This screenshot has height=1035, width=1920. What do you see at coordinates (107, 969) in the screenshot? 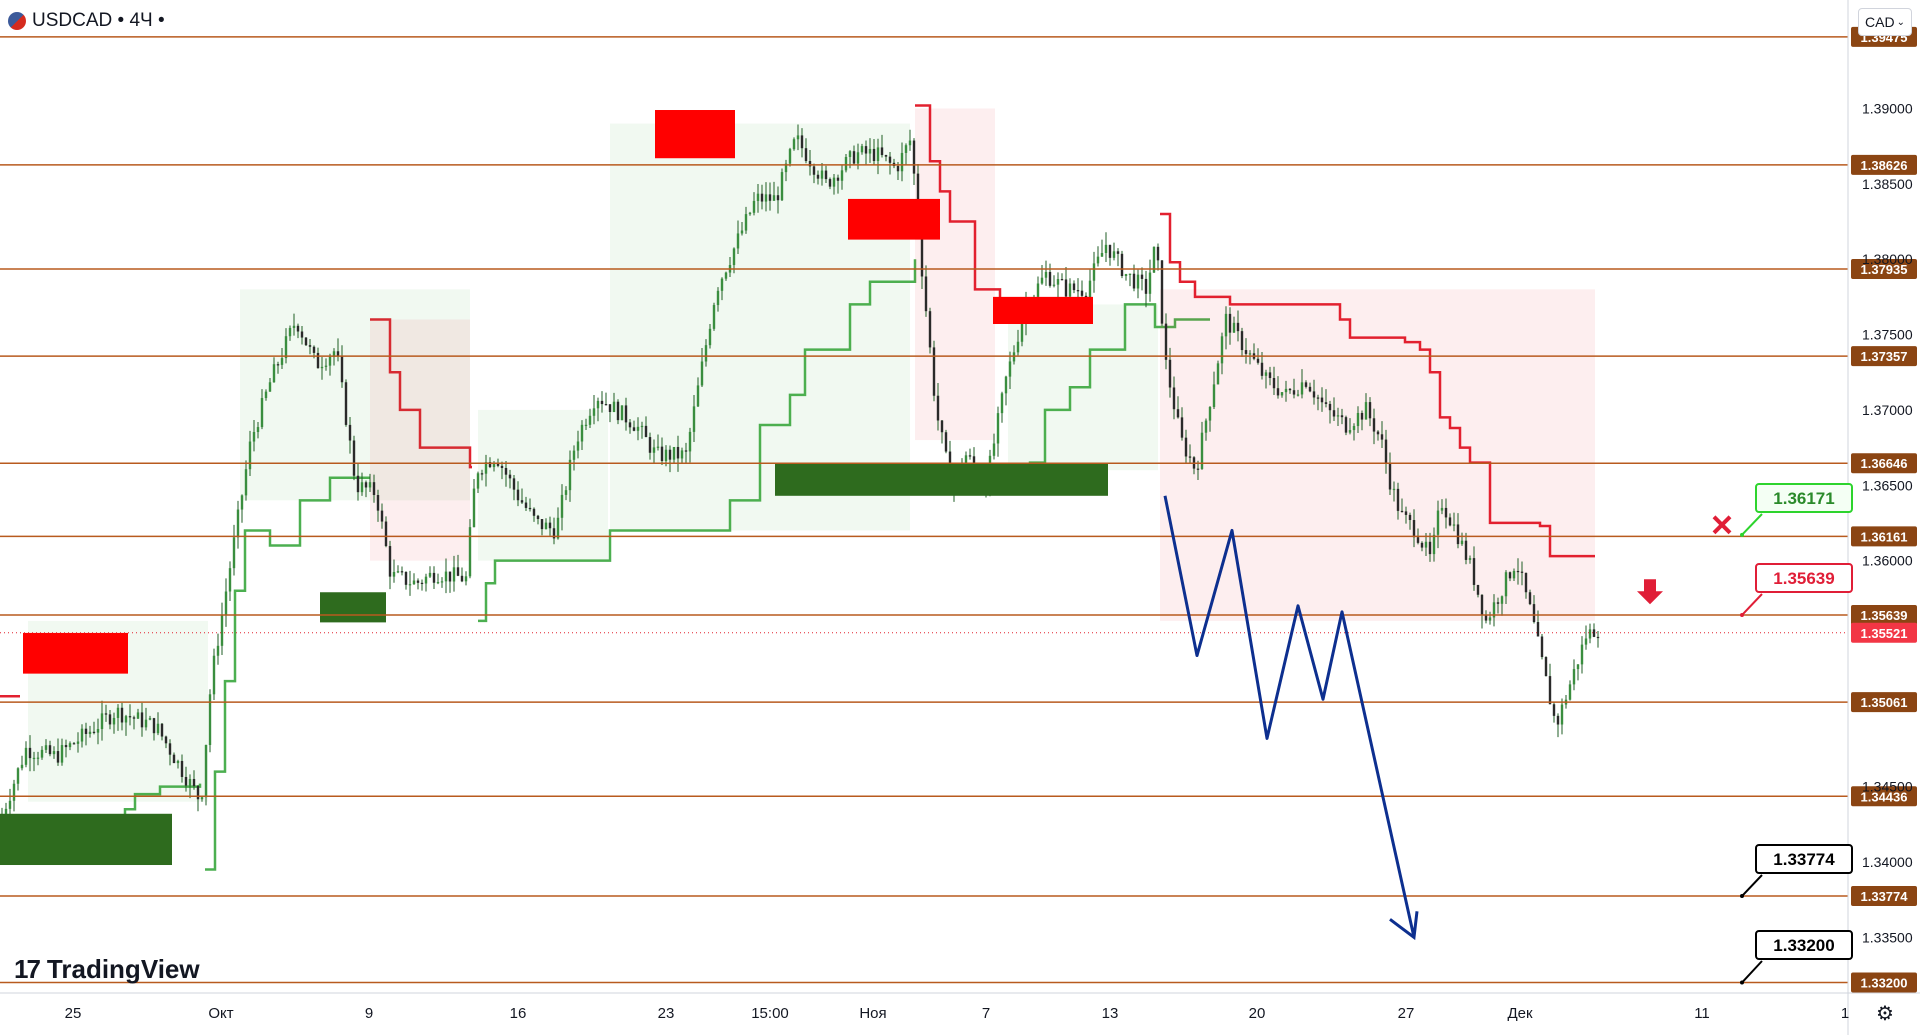
I see `tradingview-logo: 17 TradingView` at bounding box center [107, 969].